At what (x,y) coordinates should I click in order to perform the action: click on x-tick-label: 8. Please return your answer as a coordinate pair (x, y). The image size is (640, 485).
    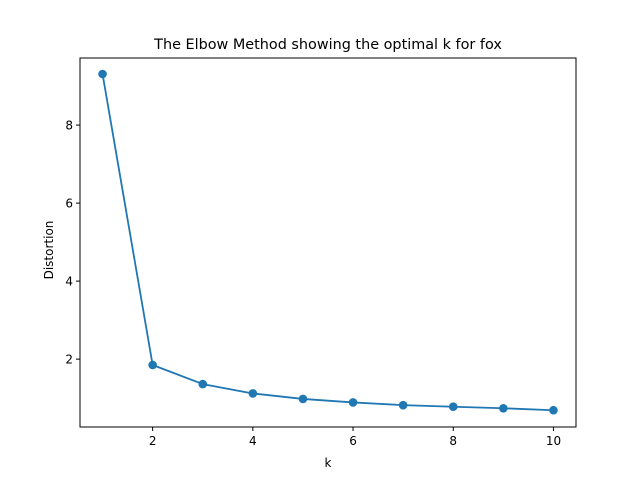
    Looking at the image, I should click on (453, 441).